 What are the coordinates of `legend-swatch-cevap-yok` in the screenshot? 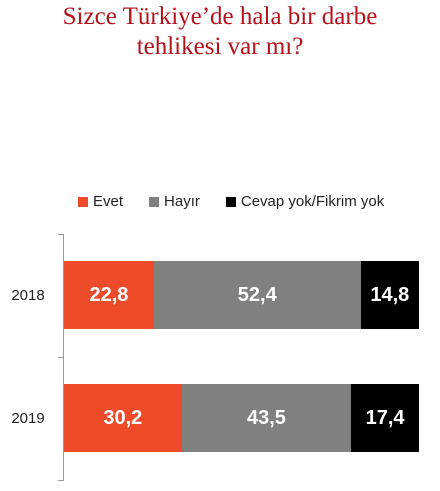 It's located at (230, 201).